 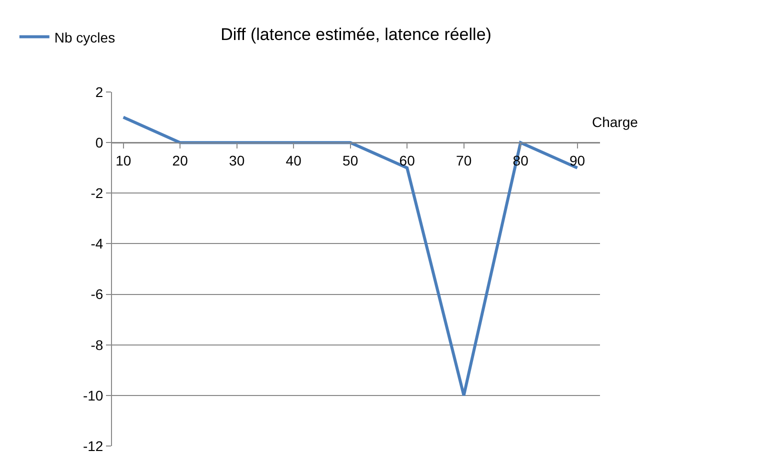 I want to click on x-tick-label: 60, so click(x=407, y=160).